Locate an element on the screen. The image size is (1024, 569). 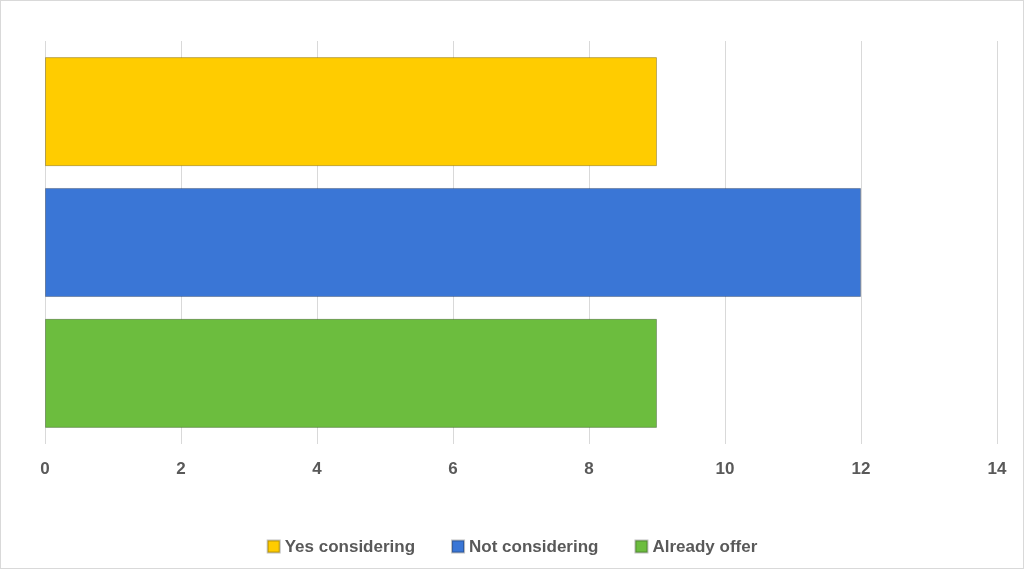
x-tick-label: 8 is located at coordinates (589, 468).